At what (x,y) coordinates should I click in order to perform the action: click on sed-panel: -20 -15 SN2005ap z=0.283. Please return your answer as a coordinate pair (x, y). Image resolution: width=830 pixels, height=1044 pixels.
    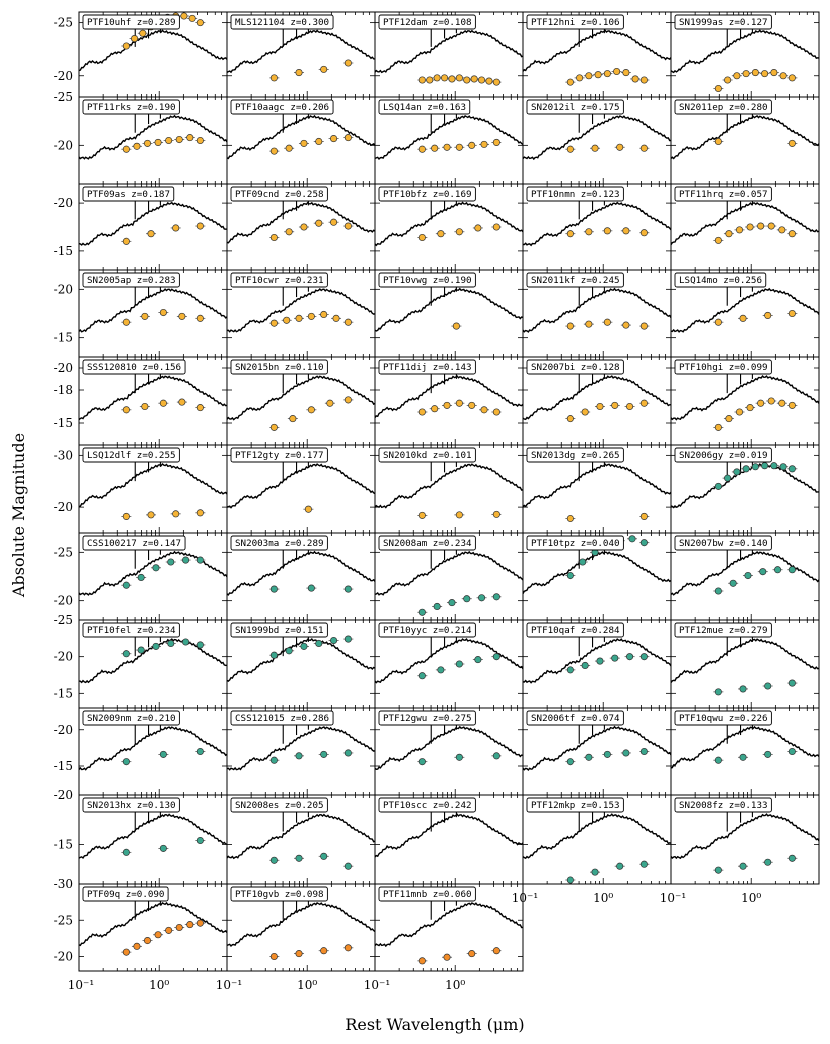
    Looking at the image, I should click on (141, 313).